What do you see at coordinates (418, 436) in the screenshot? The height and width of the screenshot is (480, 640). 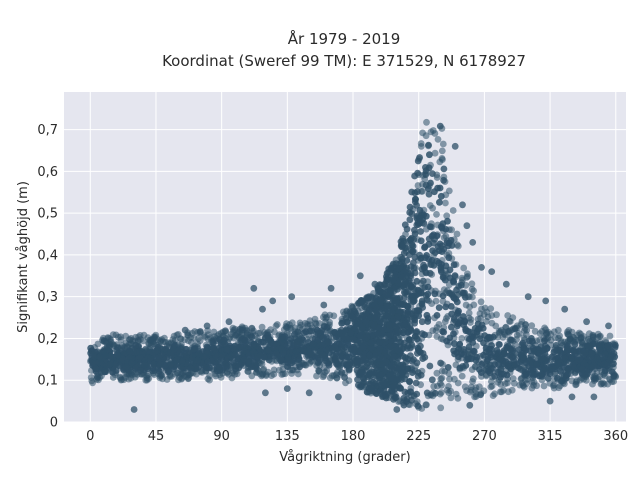 I see `x-tick-label: 225` at bounding box center [418, 436].